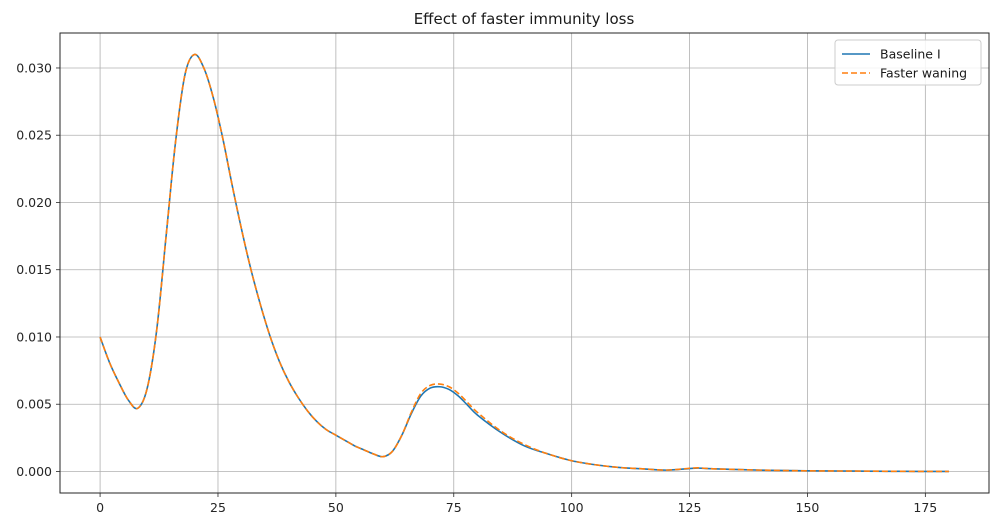  I want to click on x-tick-label: 50, so click(336, 507).